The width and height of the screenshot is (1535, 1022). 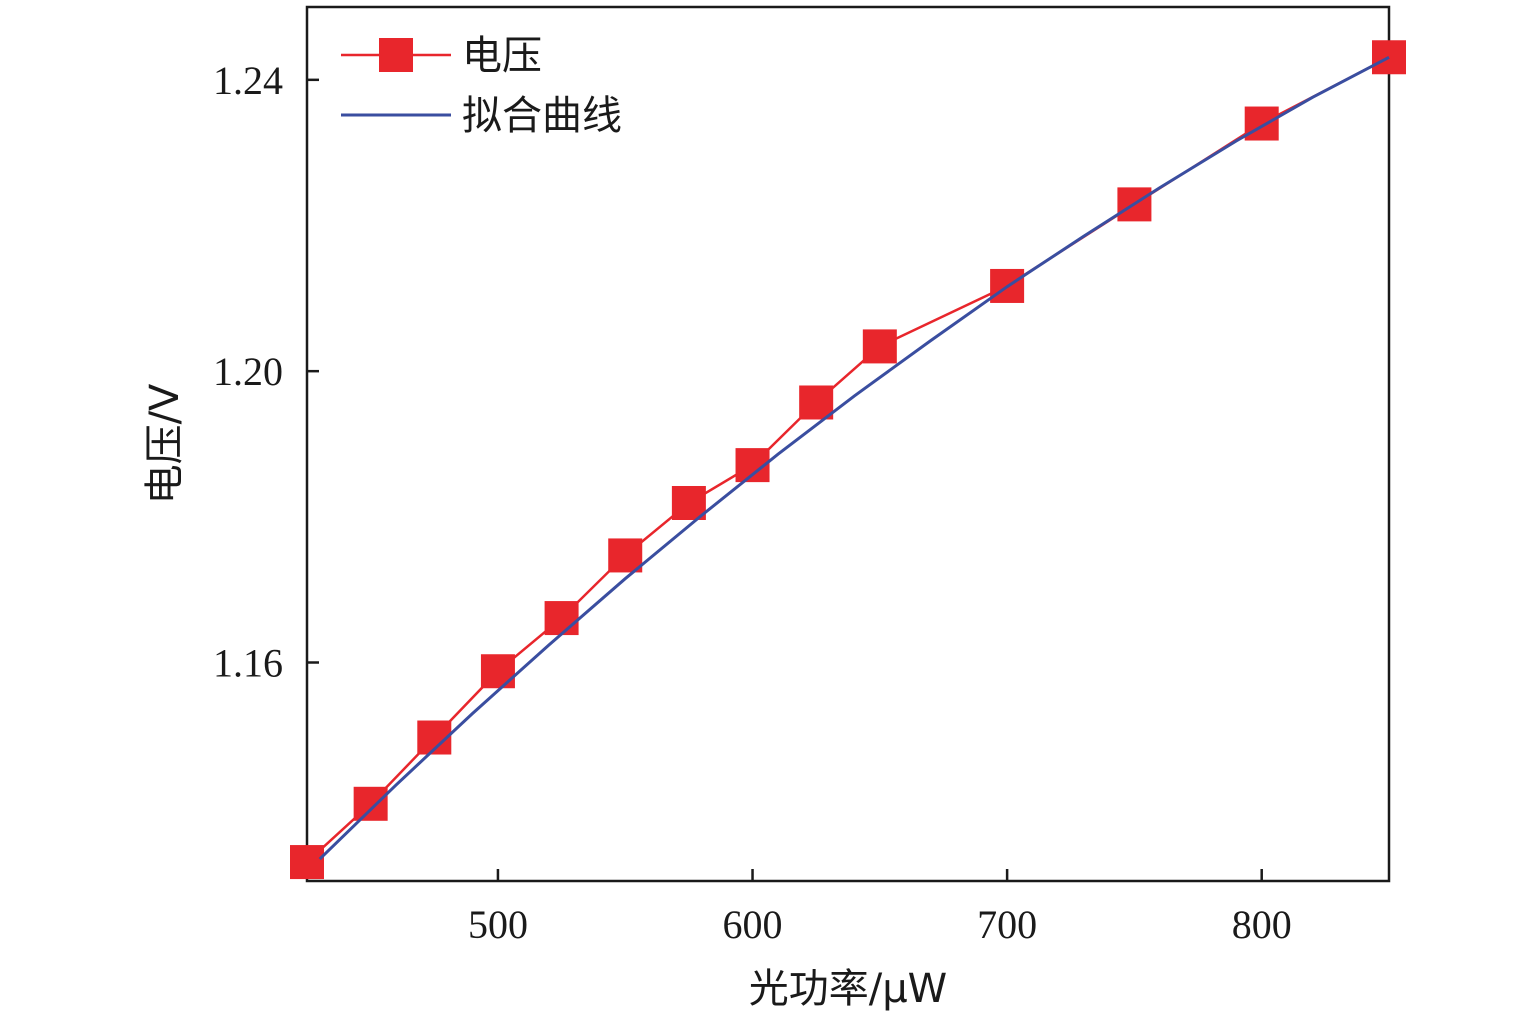 What do you see at coordinates (396, 55) in the screenshot?
I see `legend-voltage-marker` at bounding box center [396, 55].